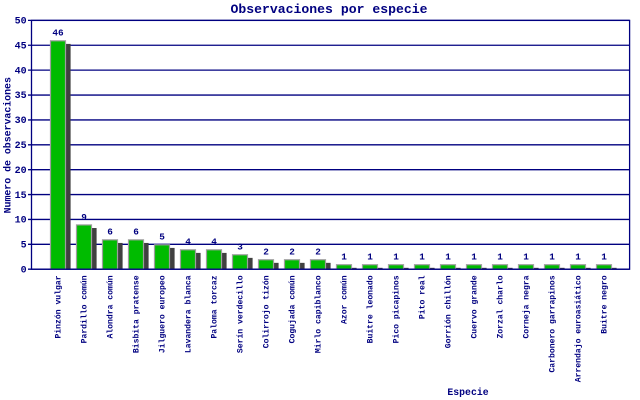 The height and width of the screenshot is (400, 640). What do you see at coordinates (84, 217) in the screenshot?
I see `svg-text: 9` at bounding box center [84, 217].